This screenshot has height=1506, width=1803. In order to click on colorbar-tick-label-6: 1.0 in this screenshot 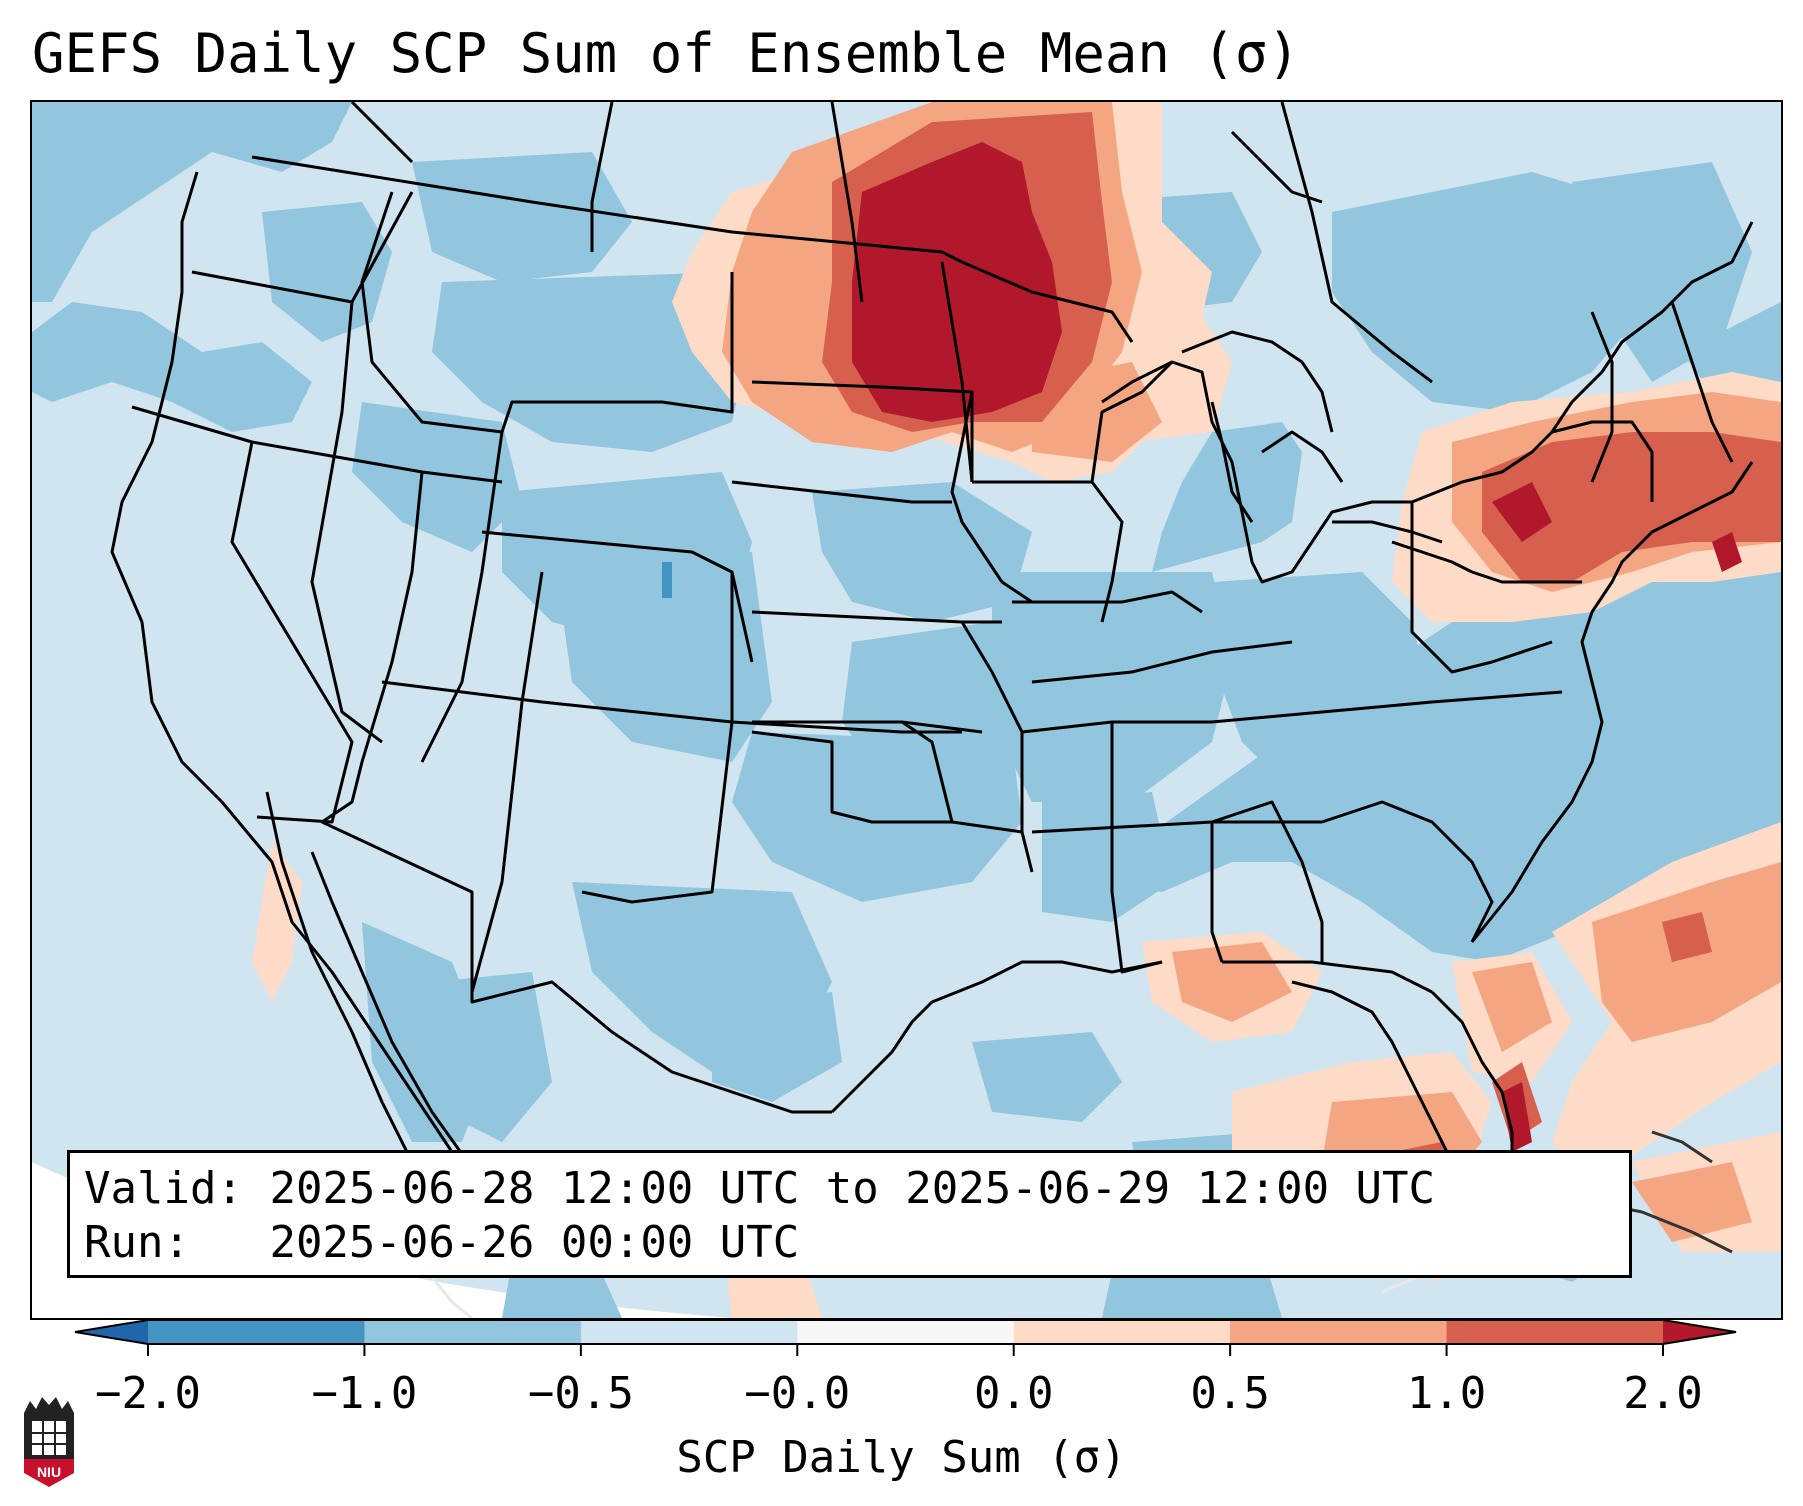, I will do `click(1446, 1393)`.